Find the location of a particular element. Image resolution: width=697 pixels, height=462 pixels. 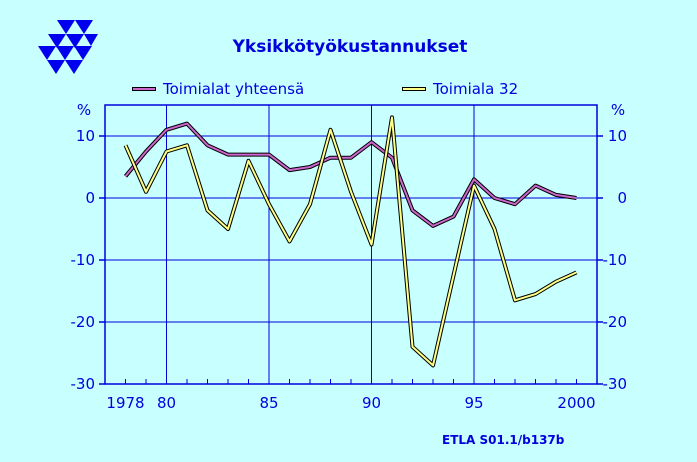

legend-label-total: Toimialat yhteensä is located at coordinates (233, 89).